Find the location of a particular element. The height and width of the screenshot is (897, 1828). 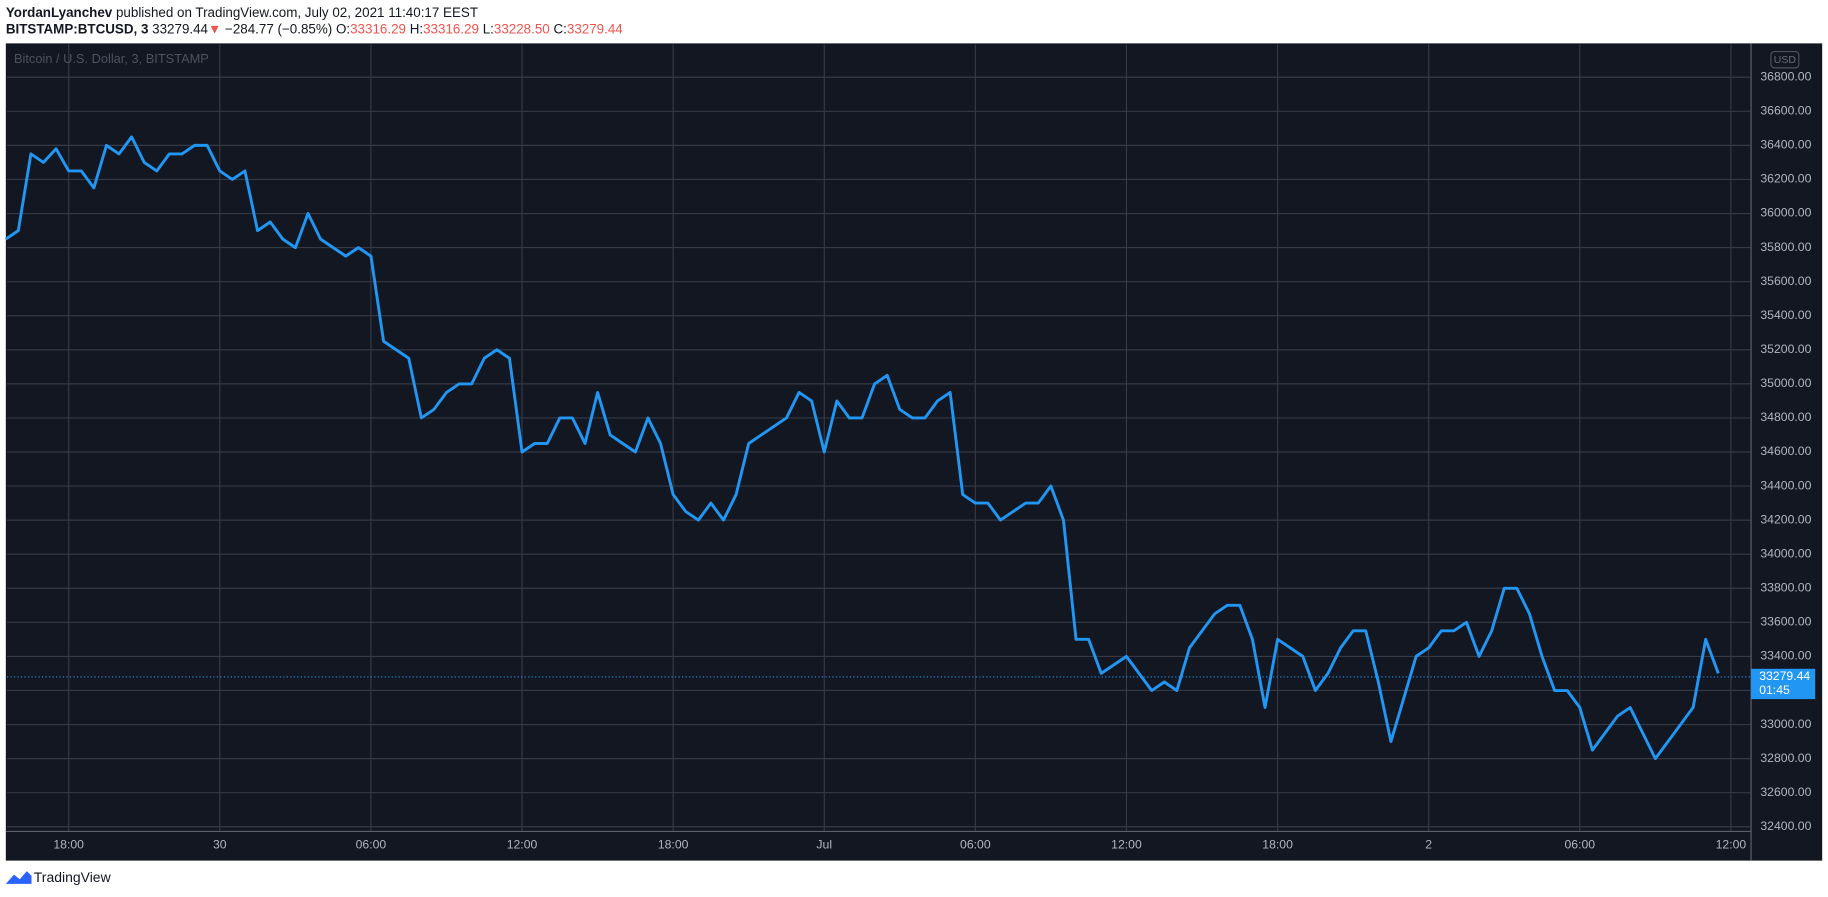

open-label: O: is located at coordinates (343, 28).